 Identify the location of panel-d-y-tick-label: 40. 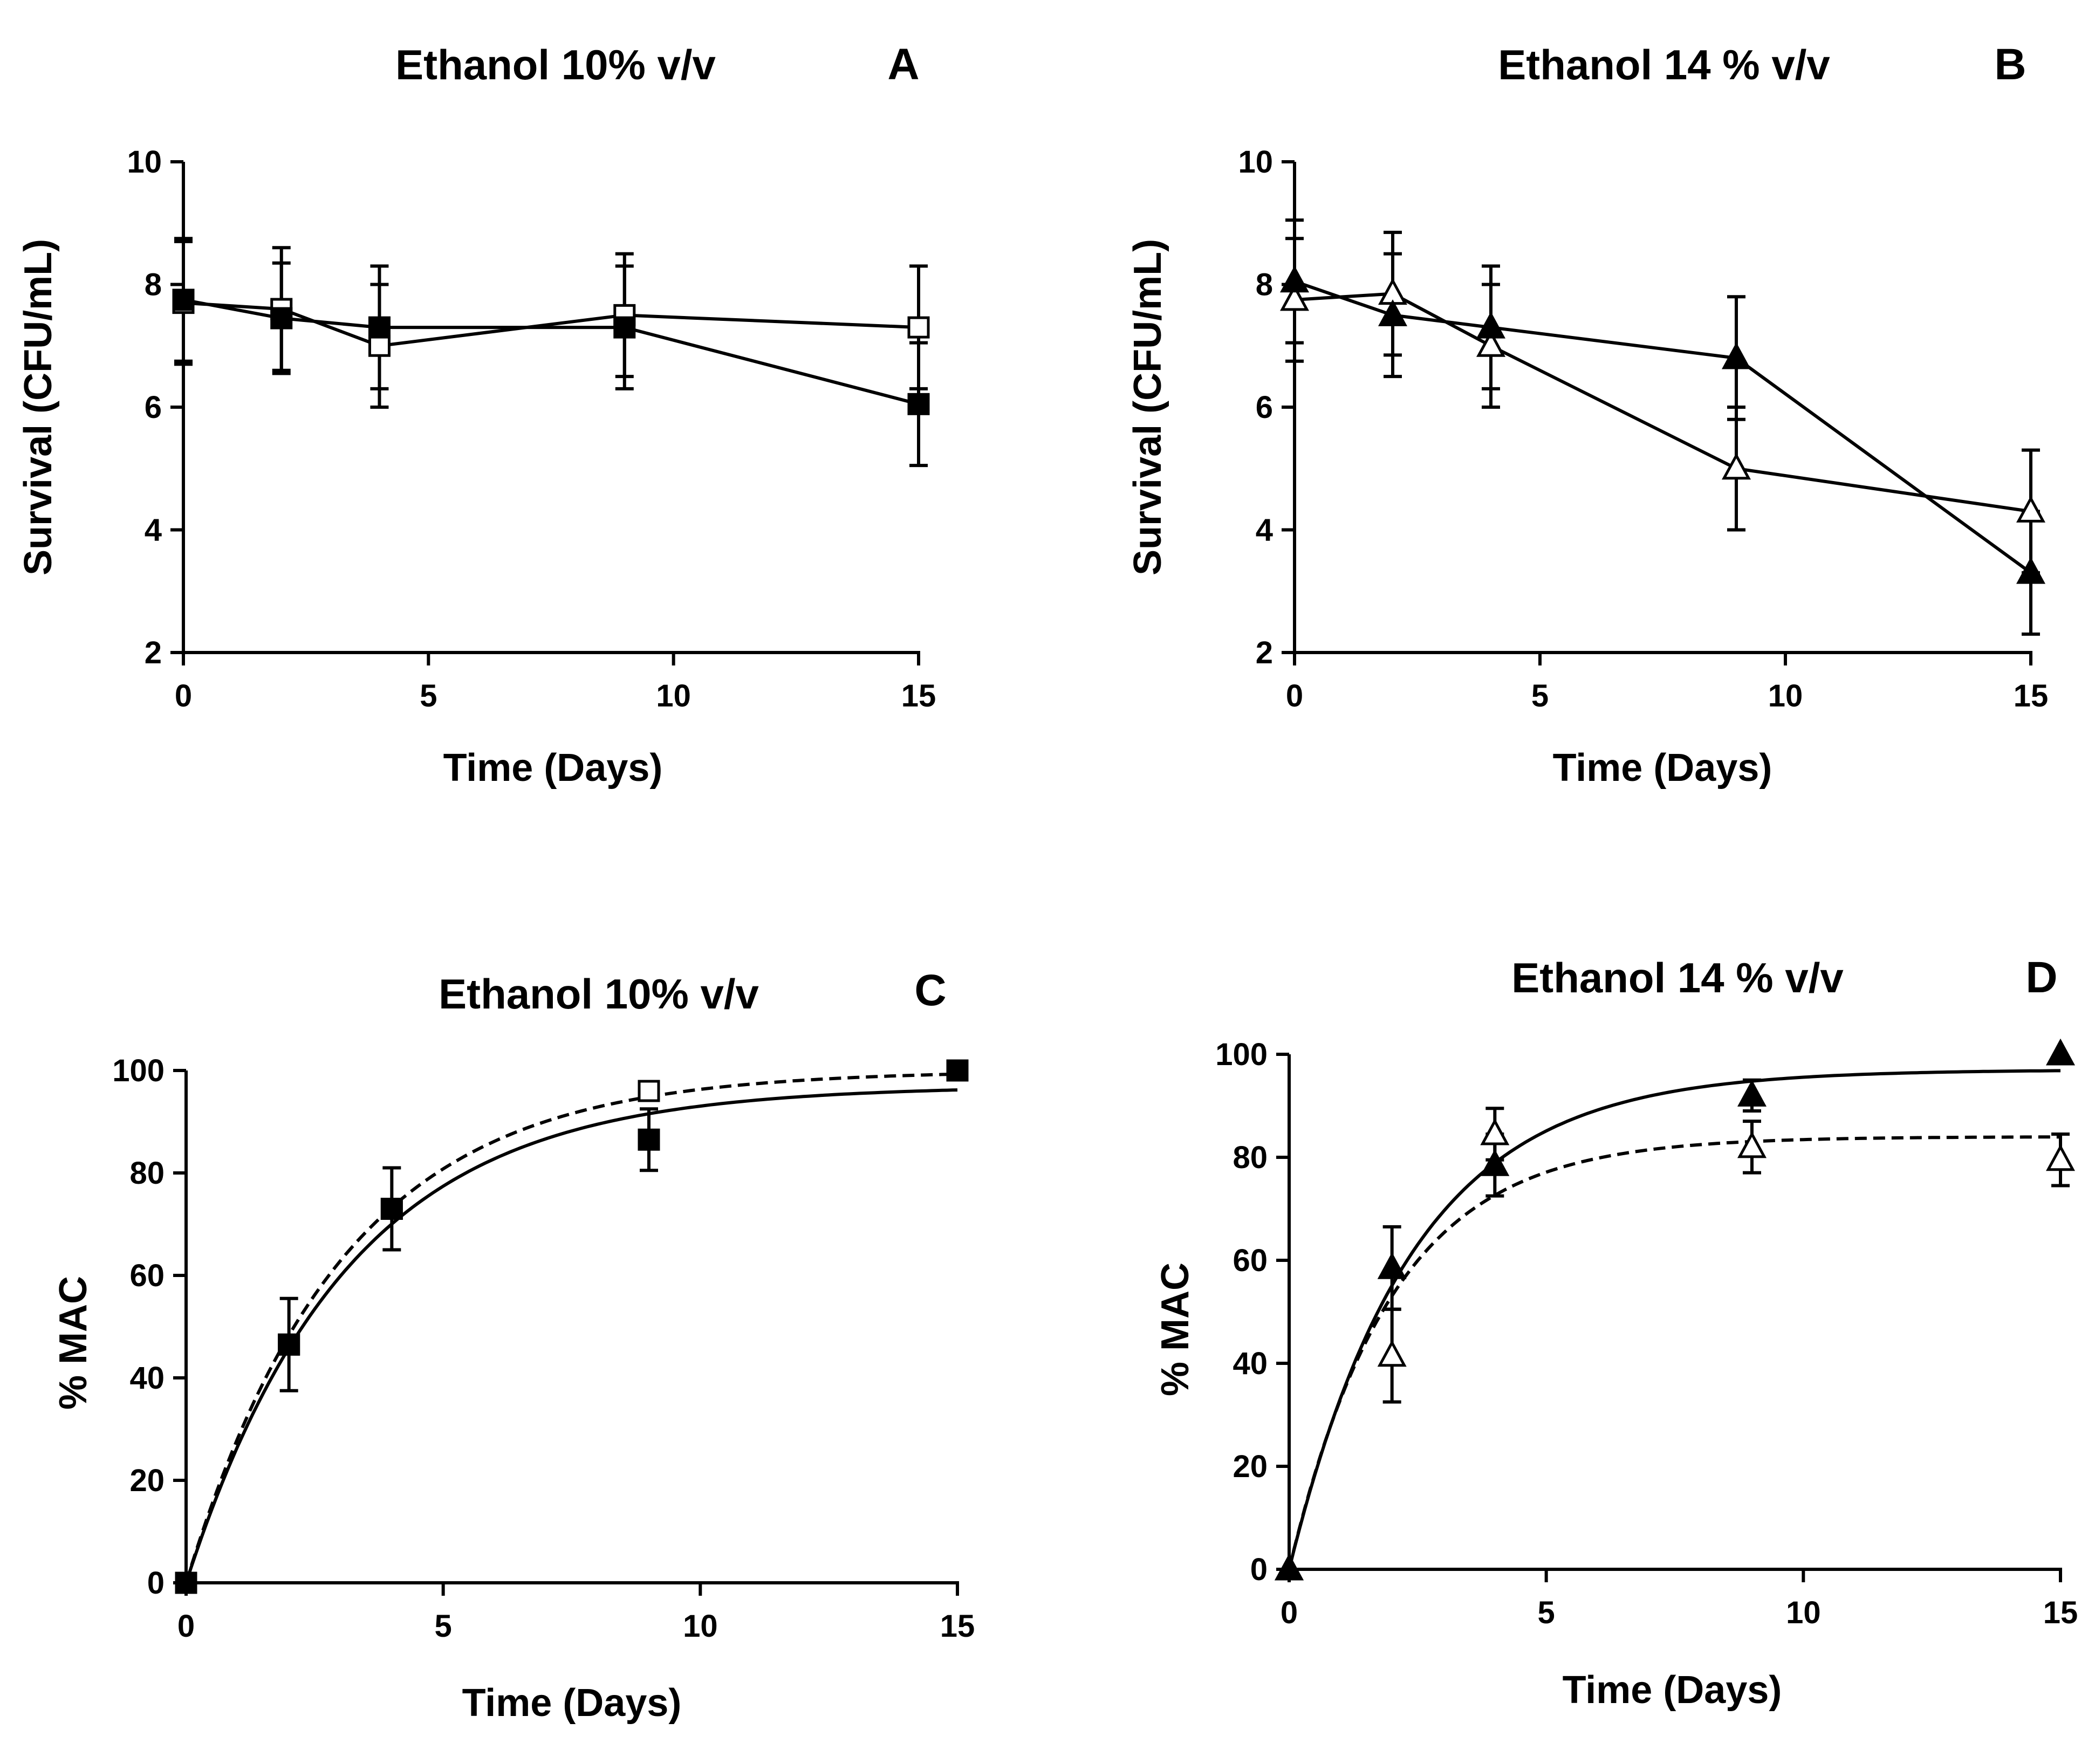
(1251, 1364).